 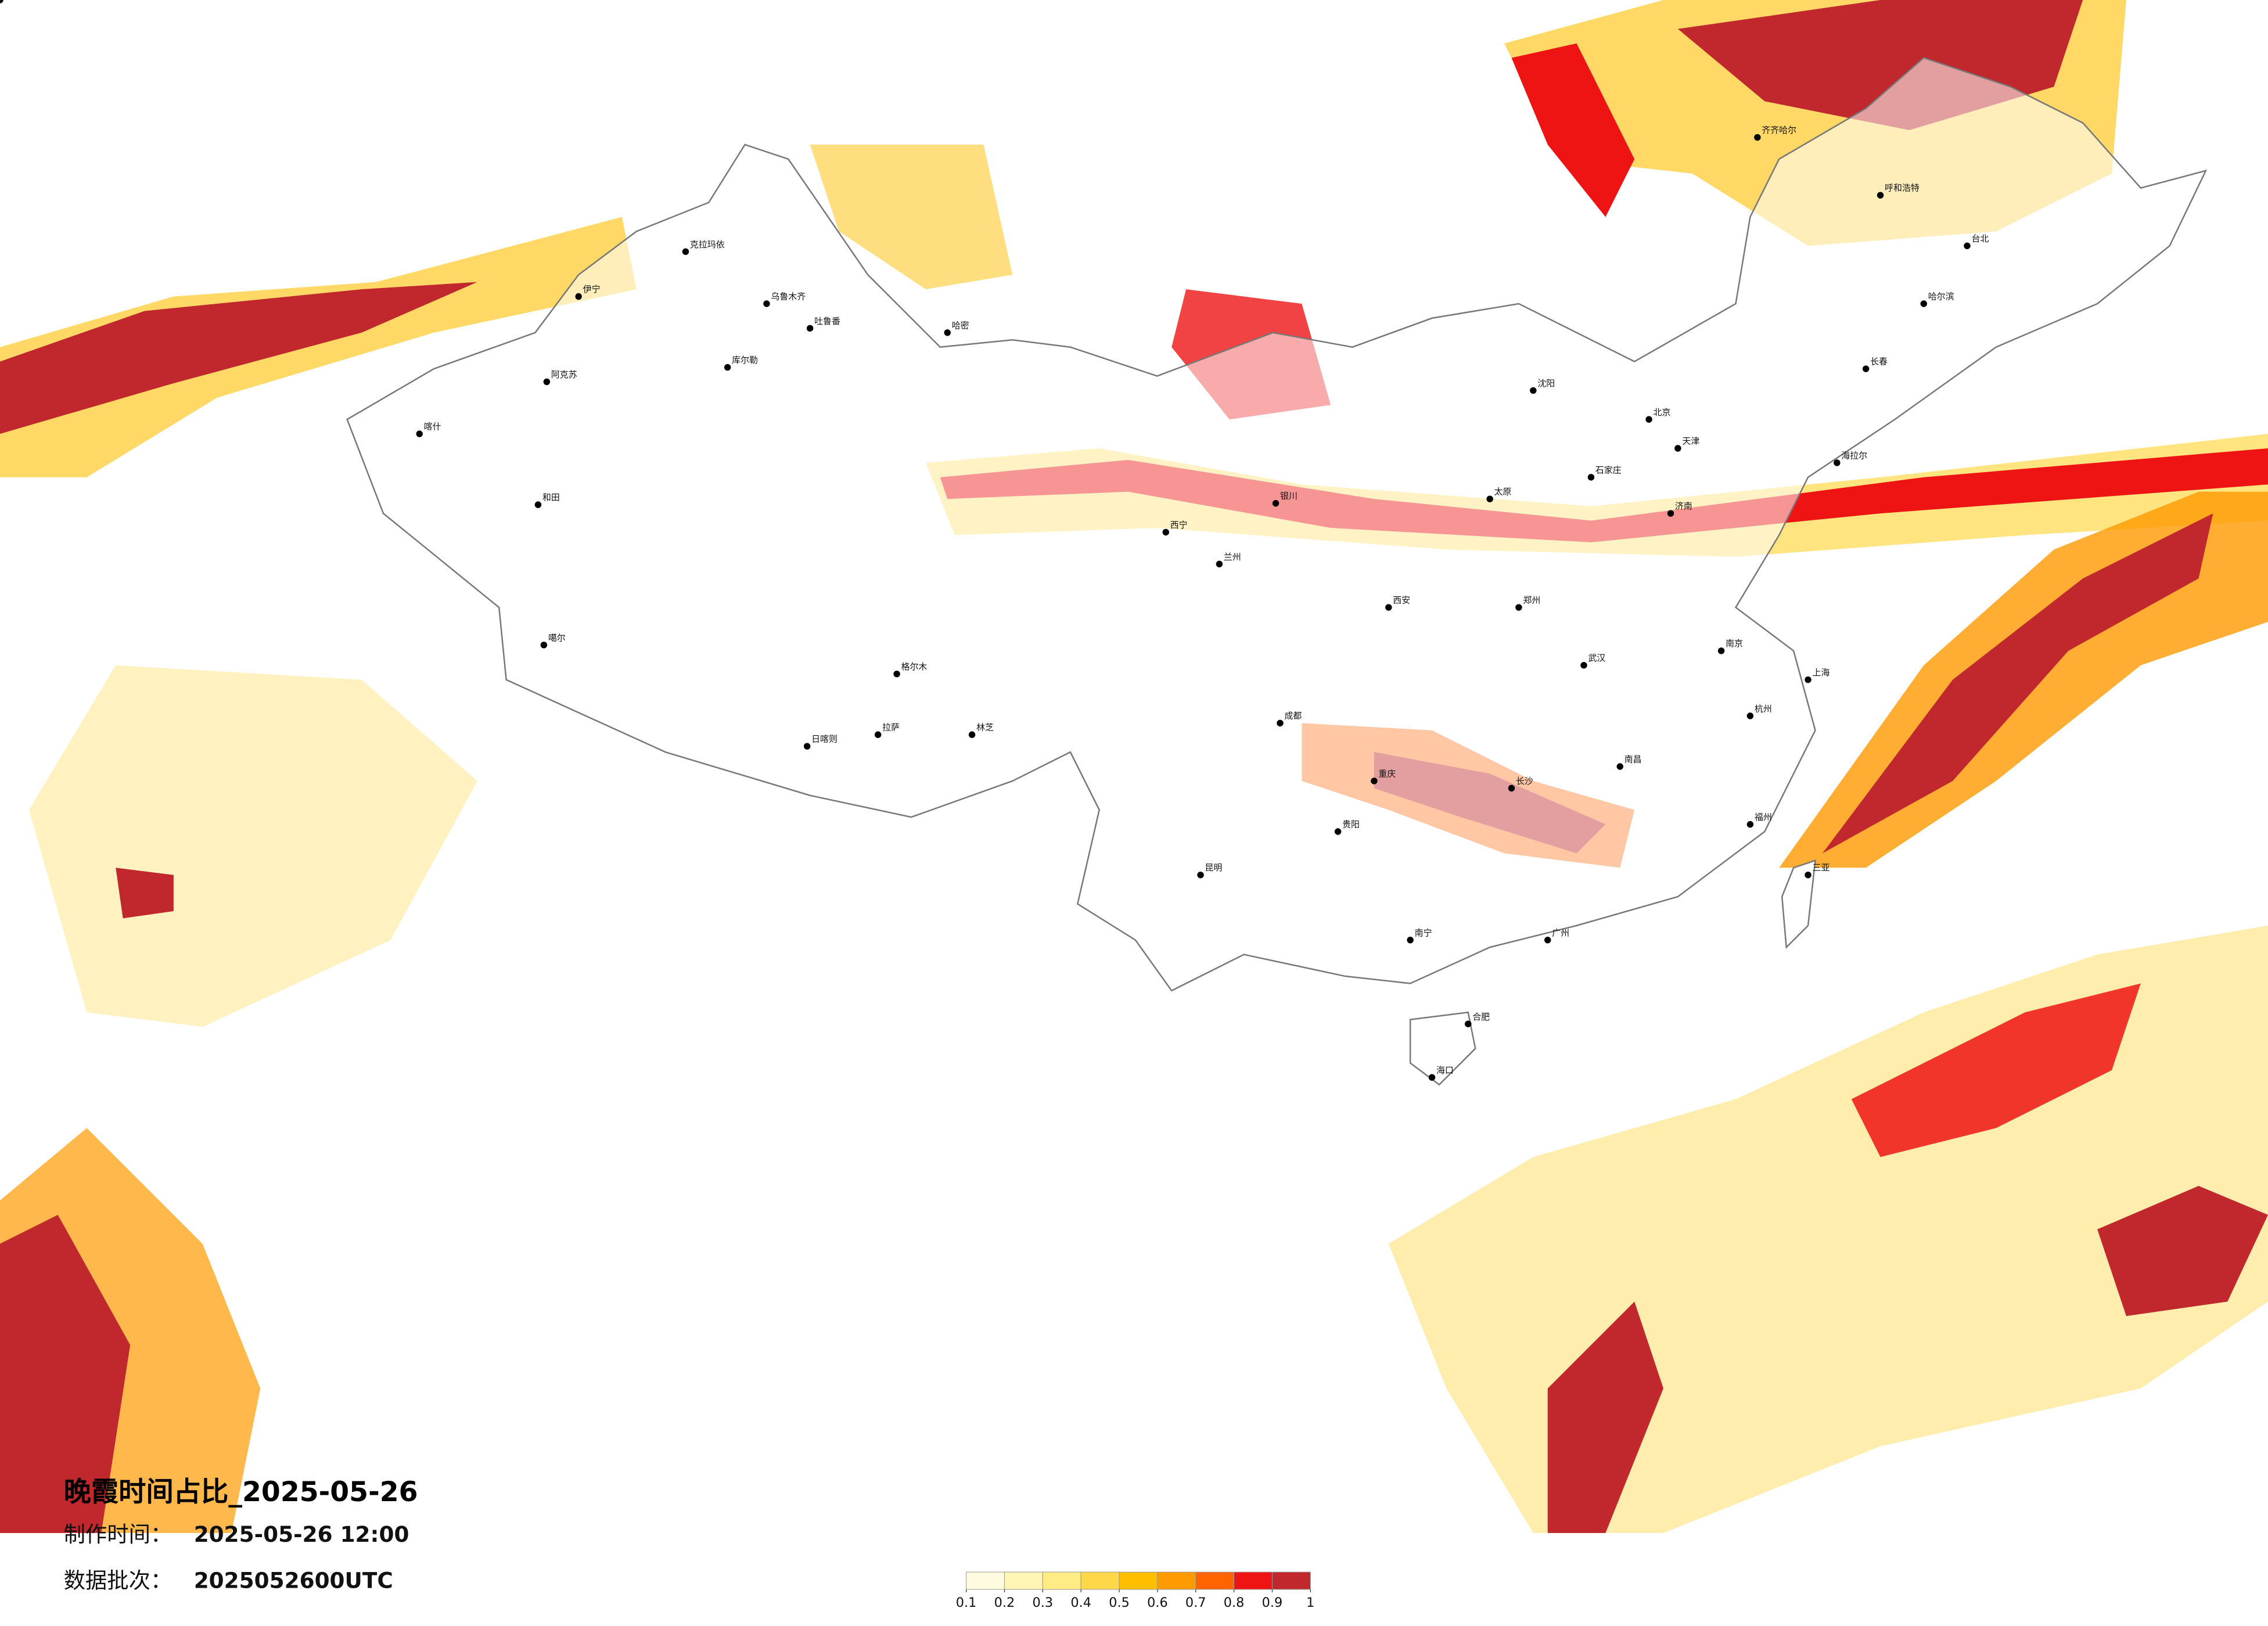 I want to click on city-label: 海拉尔, so click(x=1854, y=455).